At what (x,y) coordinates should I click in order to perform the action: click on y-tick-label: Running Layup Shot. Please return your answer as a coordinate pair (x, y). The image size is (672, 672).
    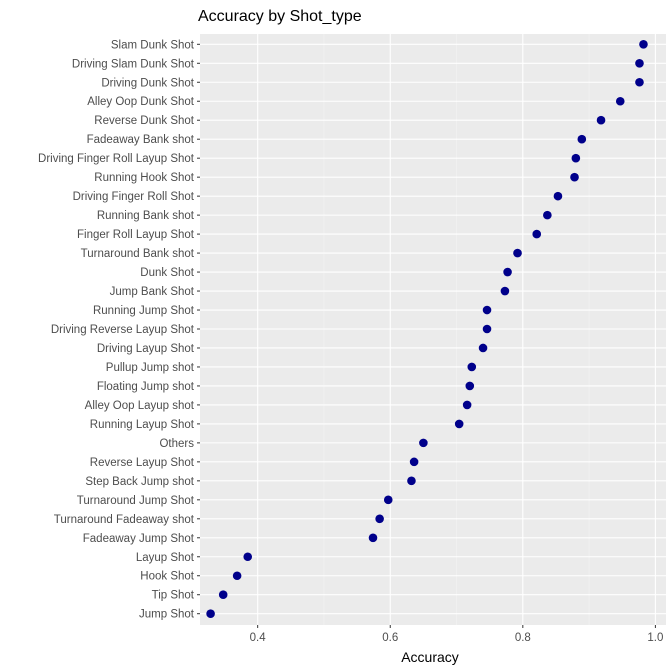
    Looking at the image, I should click on (142, 425).